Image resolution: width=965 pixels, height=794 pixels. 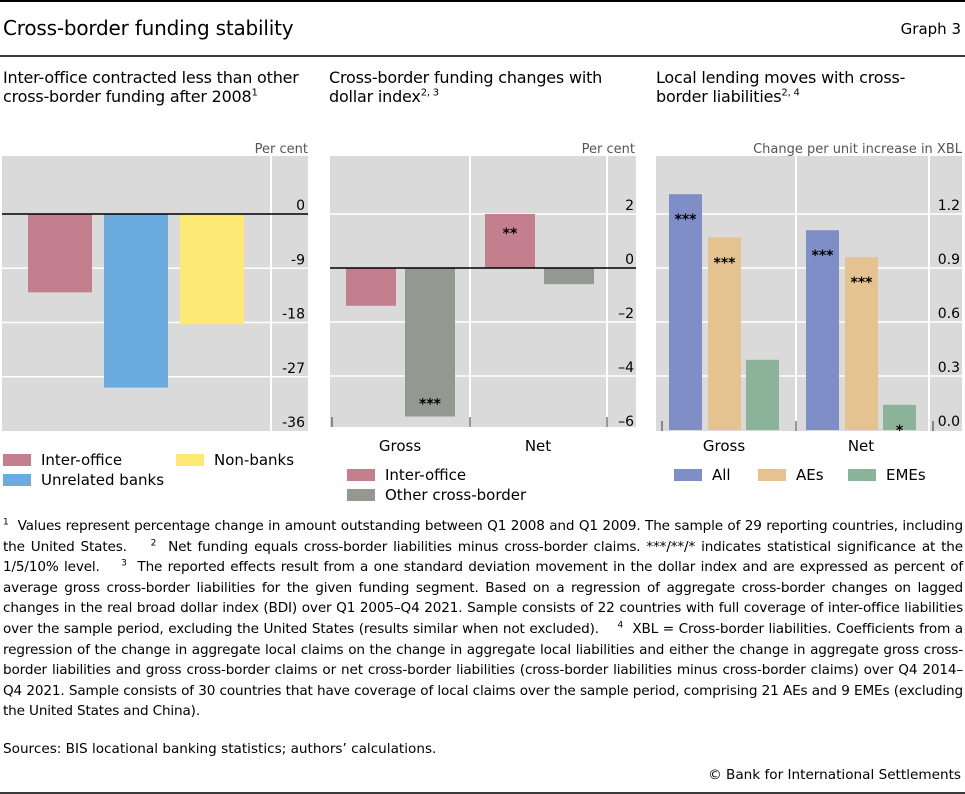 I want to click on bar-all-gross, so click(x=685, y=312).